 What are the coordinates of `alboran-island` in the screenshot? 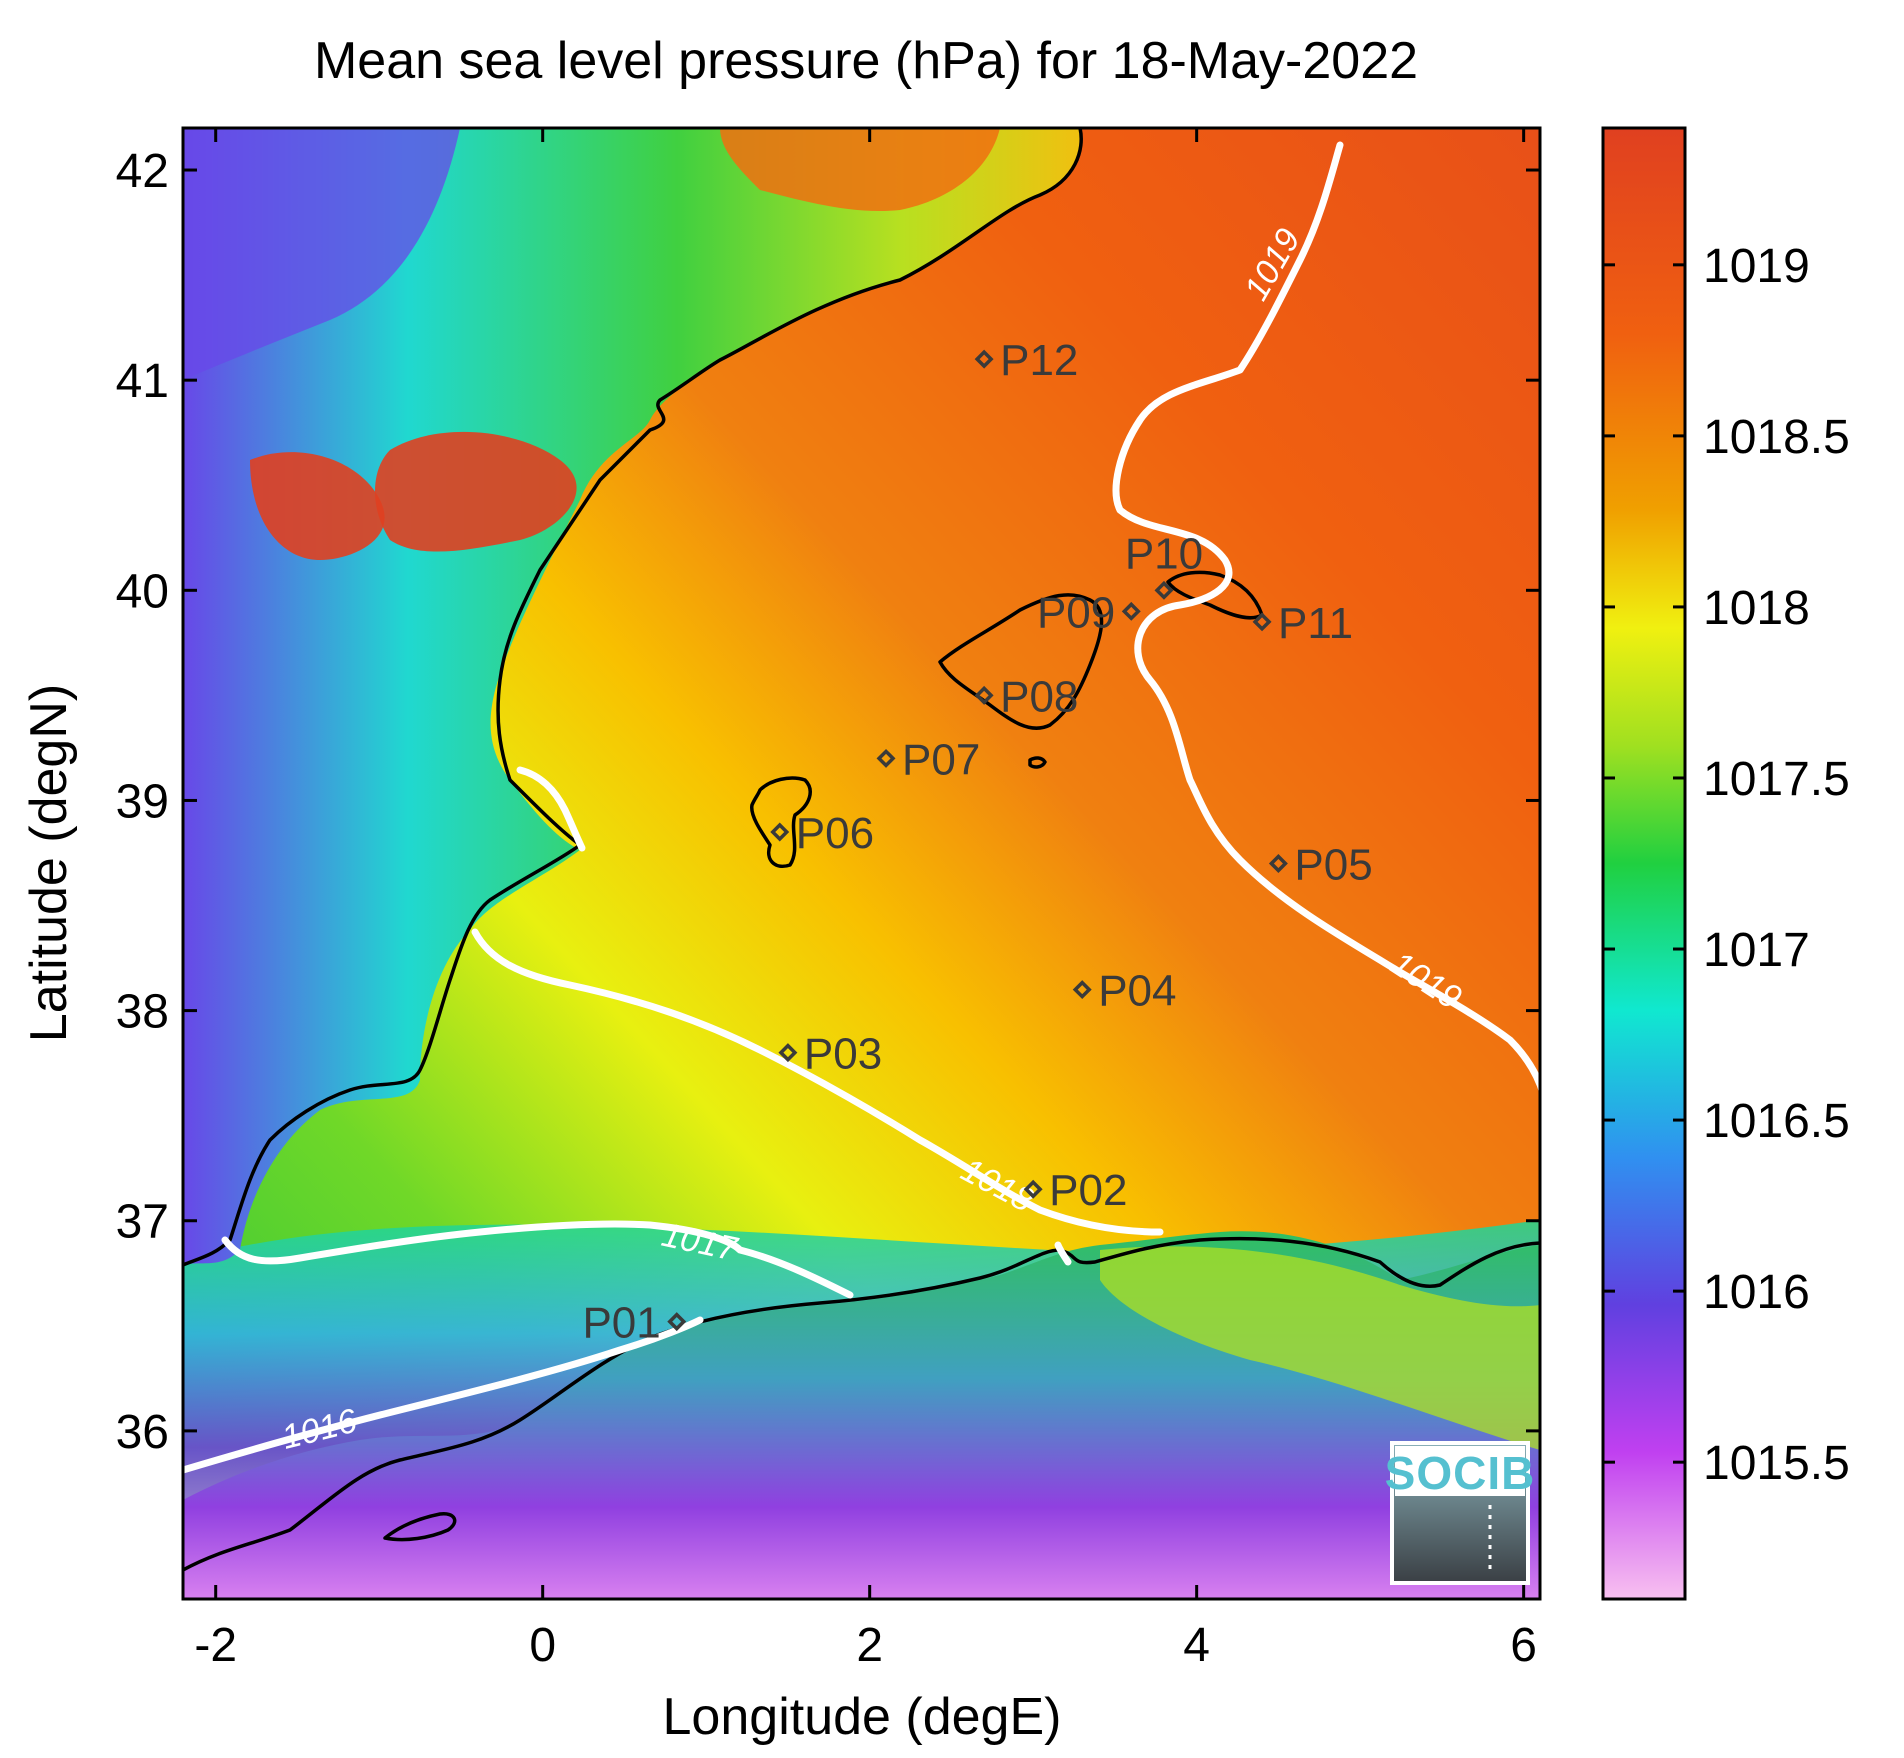 It's located at (420, 1527).